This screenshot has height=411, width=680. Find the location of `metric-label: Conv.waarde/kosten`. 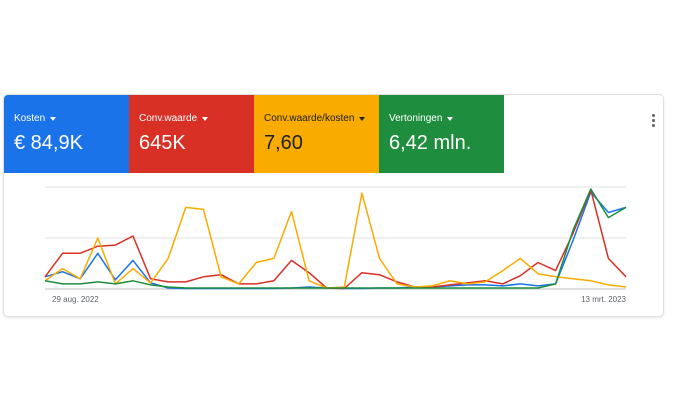

metric-label: Conv.waarde/kosten is located at coordinates (309, 118).